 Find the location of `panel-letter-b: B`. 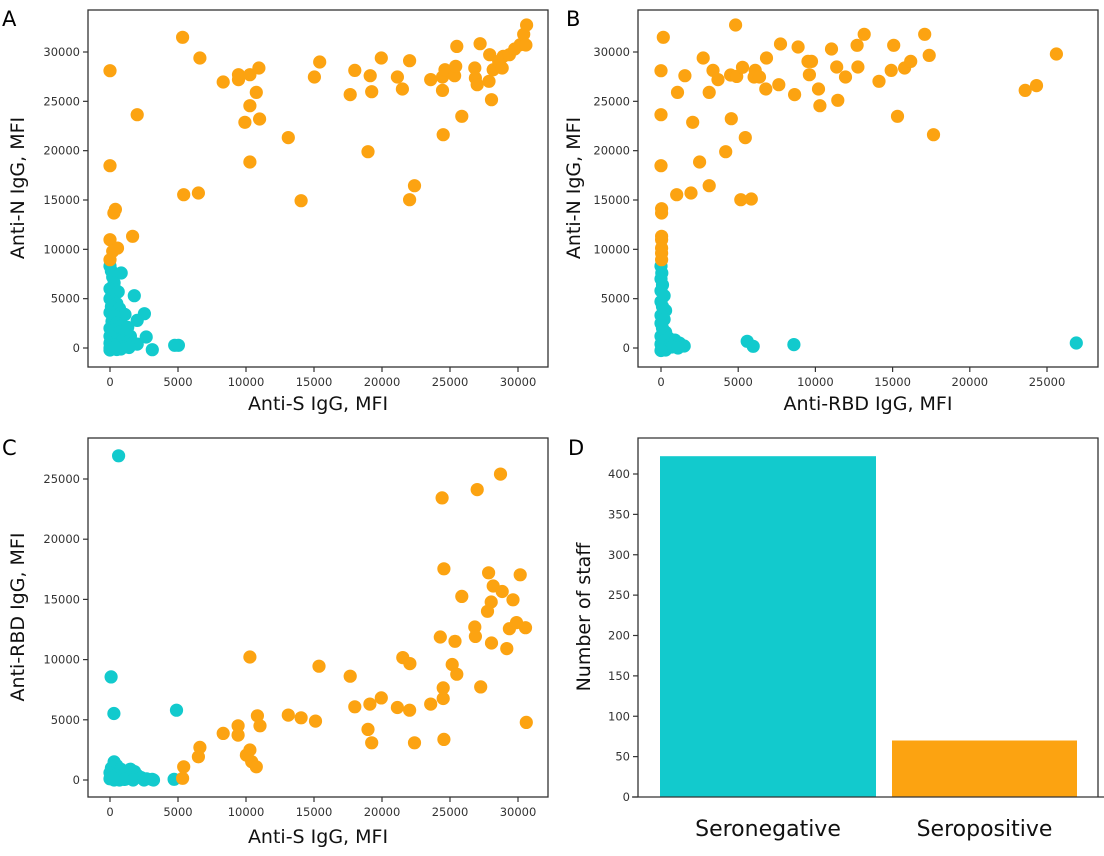

panel-letter-b: B is located at coordinates (573, 19).